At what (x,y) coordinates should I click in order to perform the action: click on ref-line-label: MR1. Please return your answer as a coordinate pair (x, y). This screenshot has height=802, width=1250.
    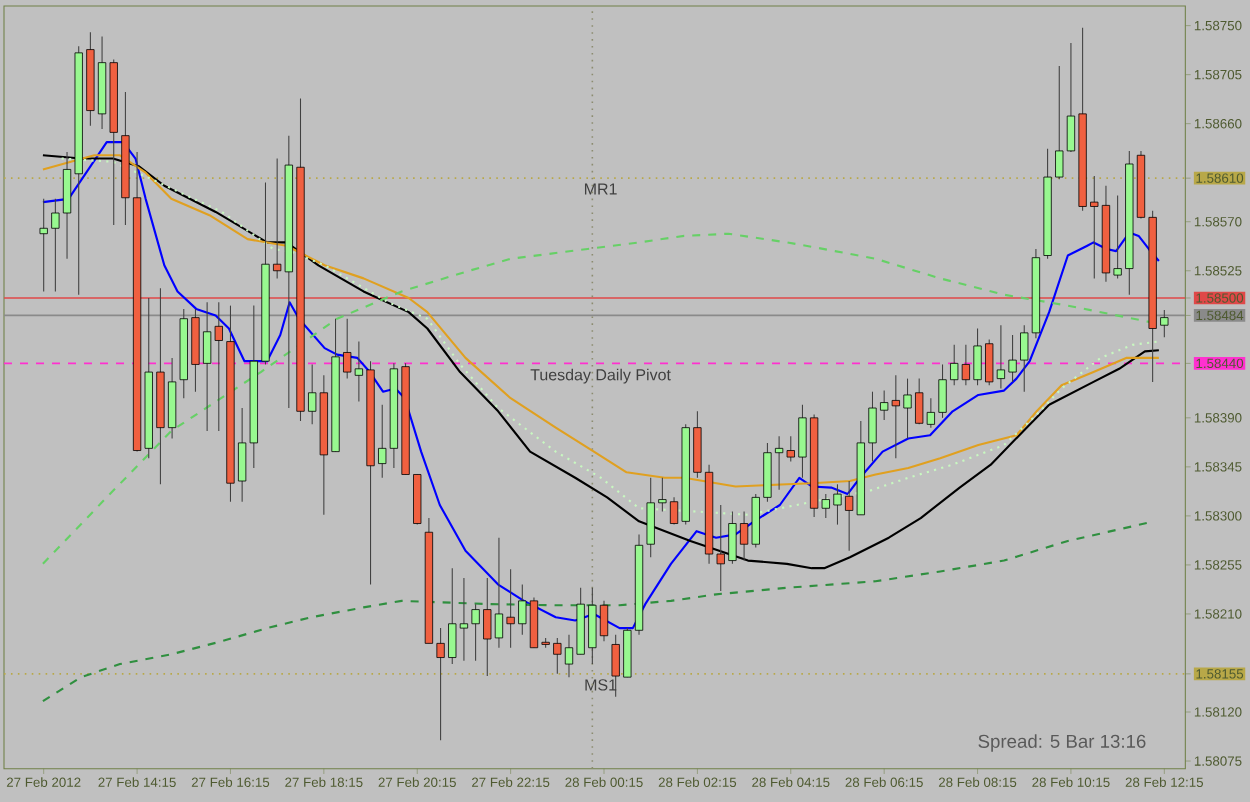
    Looking at the image, I should click on (600, 189).